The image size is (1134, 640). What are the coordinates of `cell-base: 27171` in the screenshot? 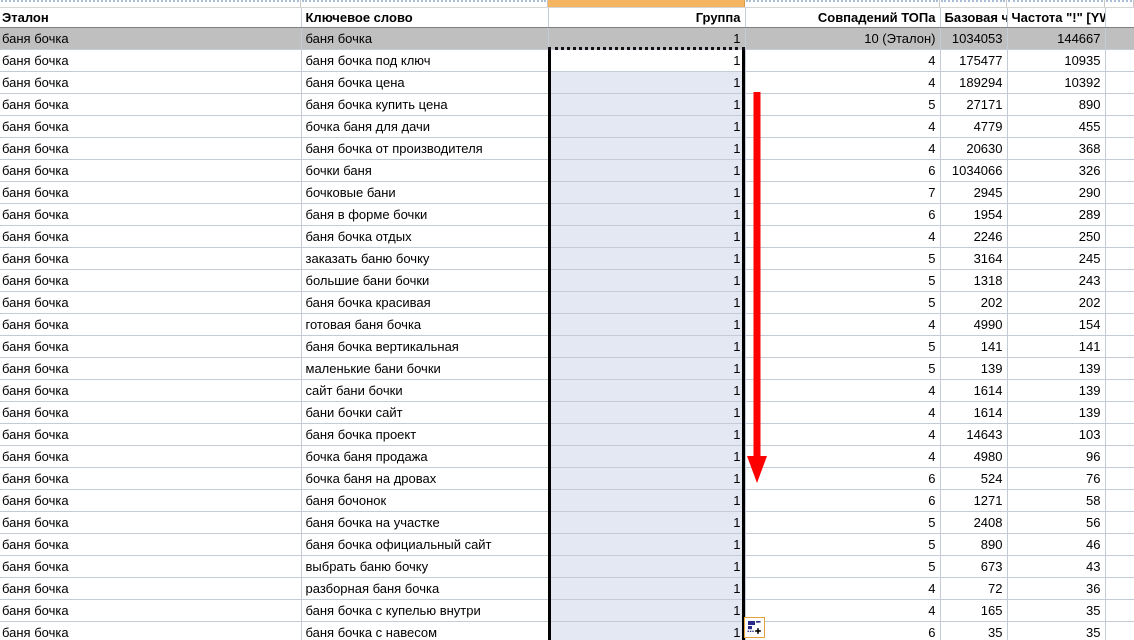 It's located at (974, 104).